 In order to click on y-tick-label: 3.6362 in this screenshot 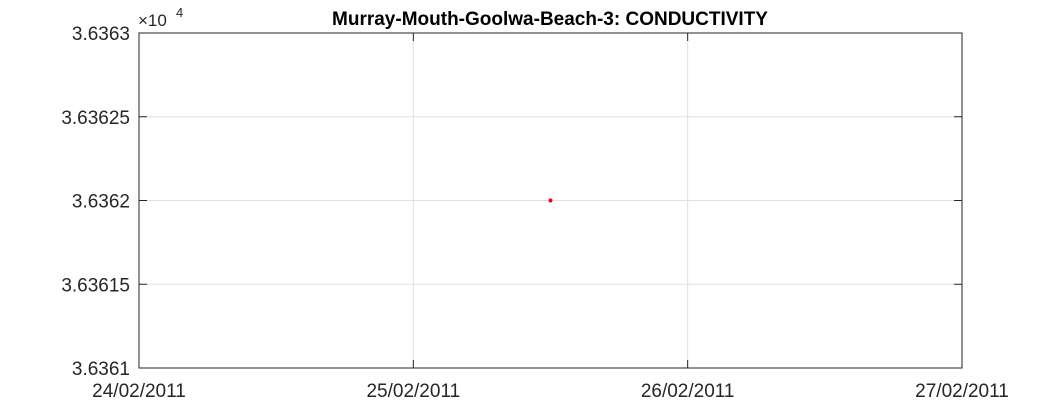, I will do `click(101, 202)`.